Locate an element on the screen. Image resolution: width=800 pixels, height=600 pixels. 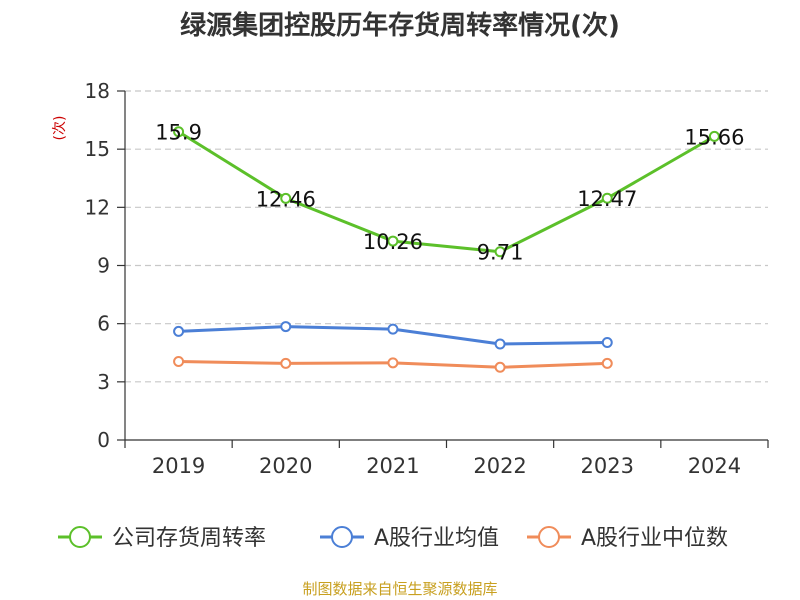
data-label-0-5: 15.66 is located at coordinates (714, 137).